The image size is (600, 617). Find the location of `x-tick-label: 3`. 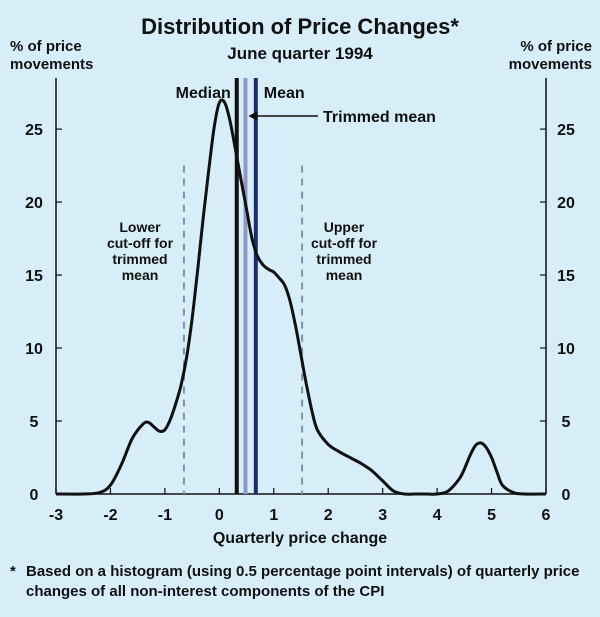

x-tick-label: 3 is located at coordinates (382, 515).